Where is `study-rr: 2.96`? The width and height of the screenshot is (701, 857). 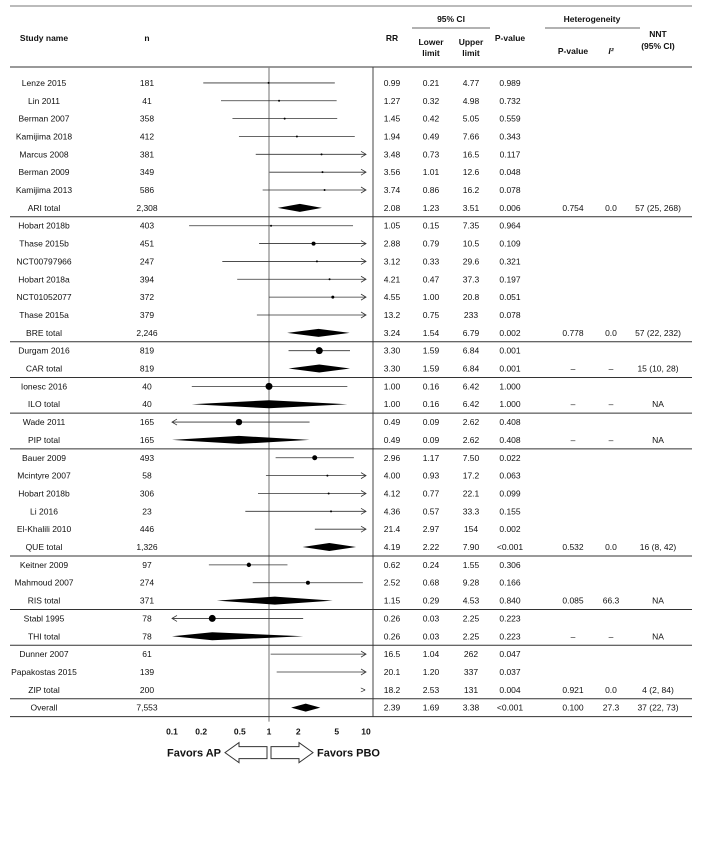 study-rr: 2.96 is located at coordinates (392, 458).